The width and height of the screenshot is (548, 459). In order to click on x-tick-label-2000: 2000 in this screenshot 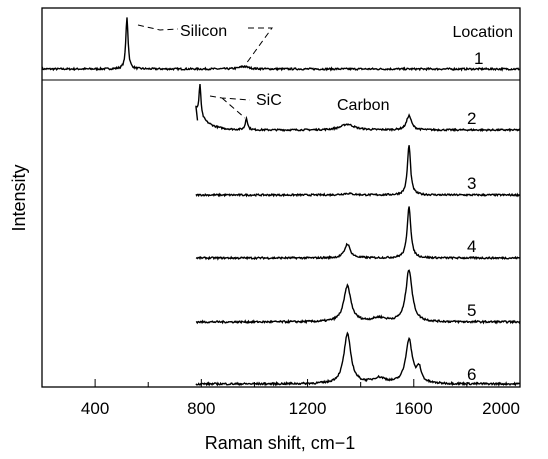, I will do `click(501, 408)`.